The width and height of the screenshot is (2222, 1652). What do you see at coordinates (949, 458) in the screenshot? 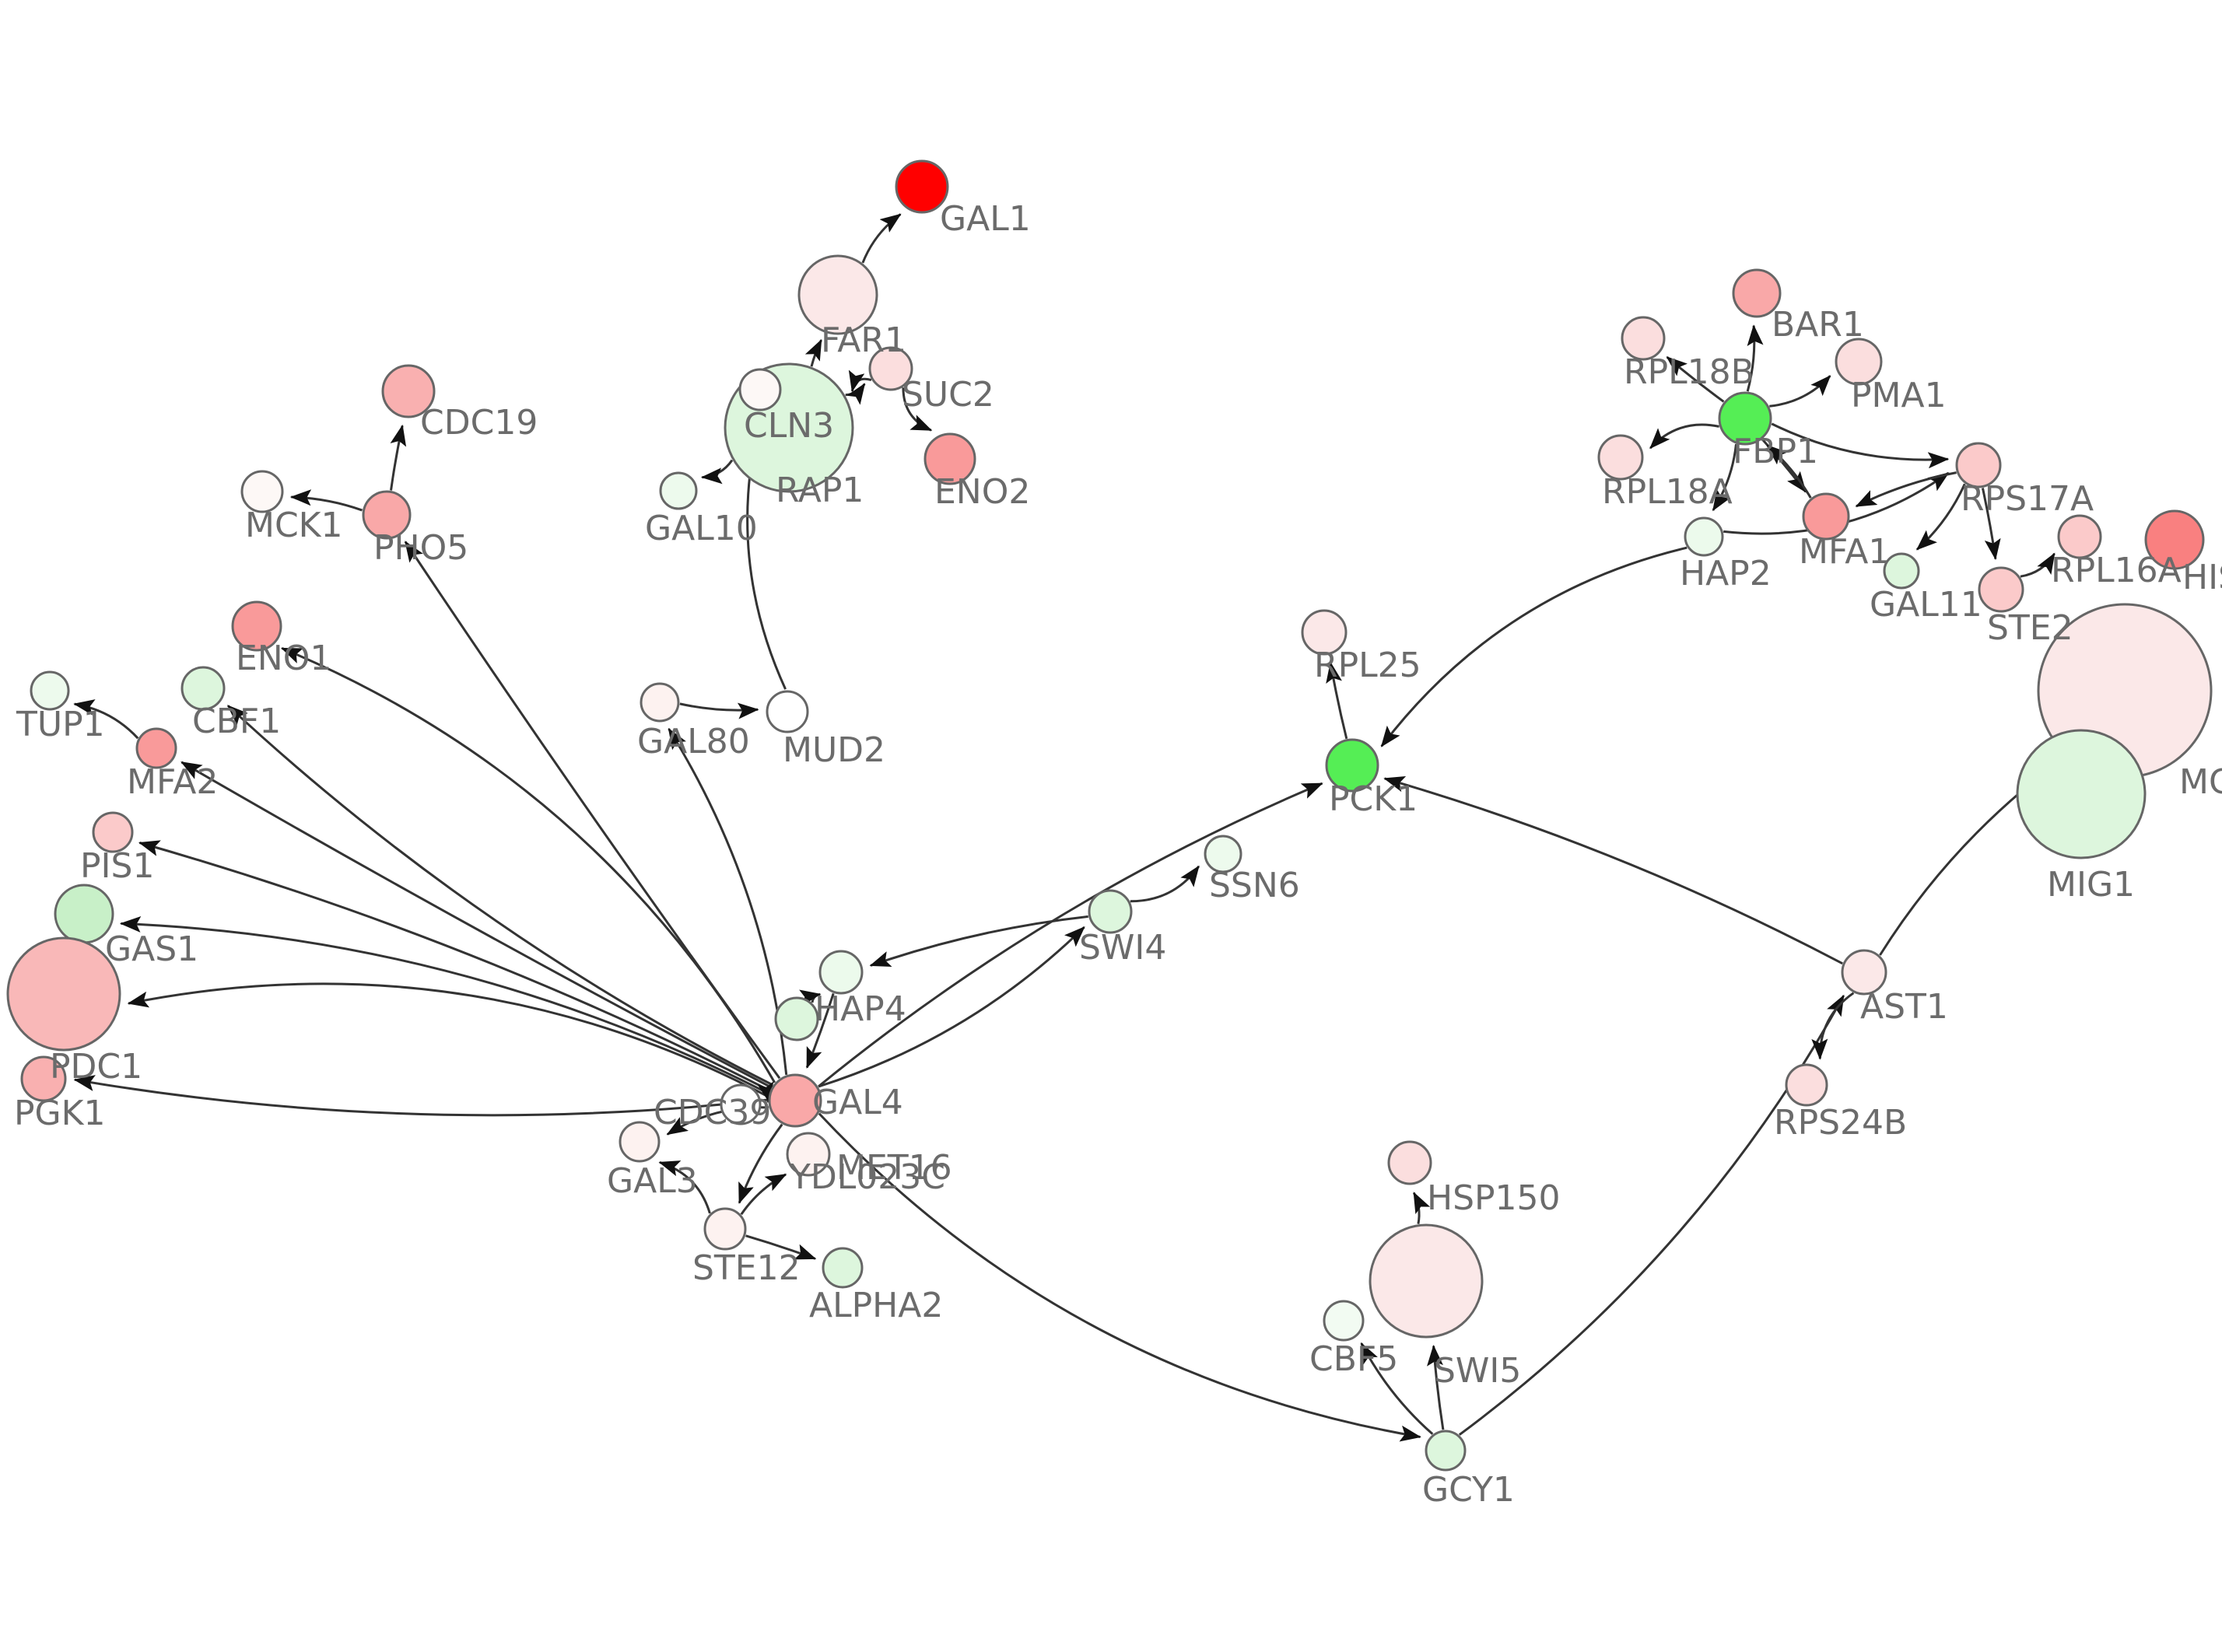
I see `network-node-eno2` at bounding box center [949, 458].